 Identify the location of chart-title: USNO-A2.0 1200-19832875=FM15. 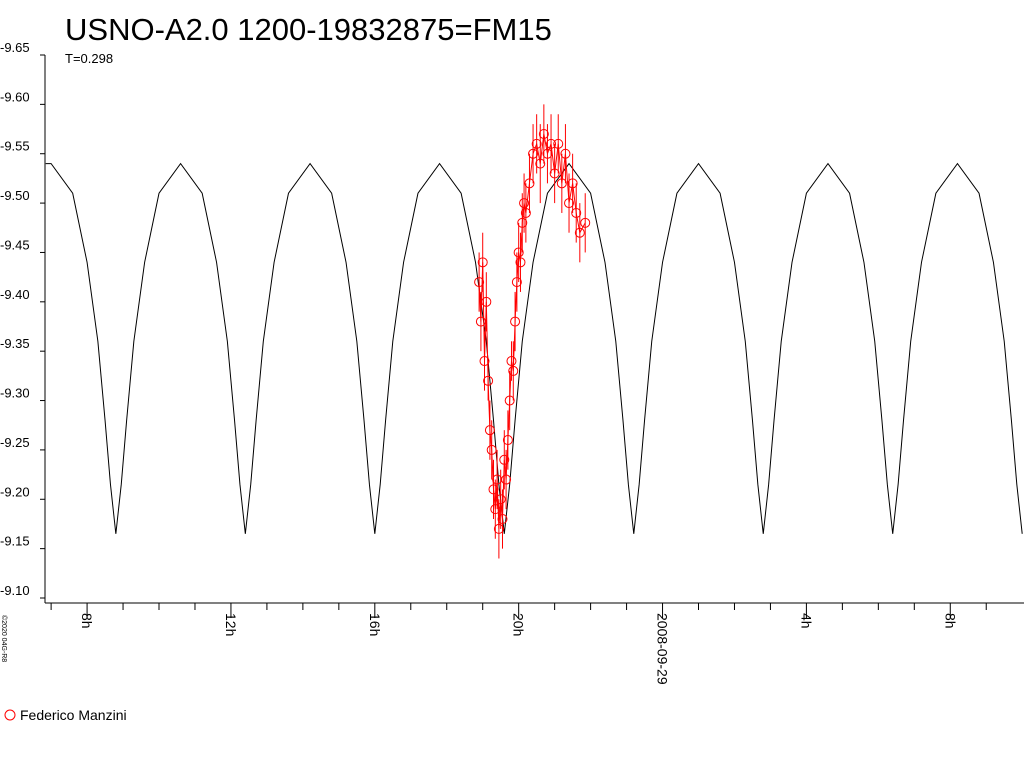
(308, 29).